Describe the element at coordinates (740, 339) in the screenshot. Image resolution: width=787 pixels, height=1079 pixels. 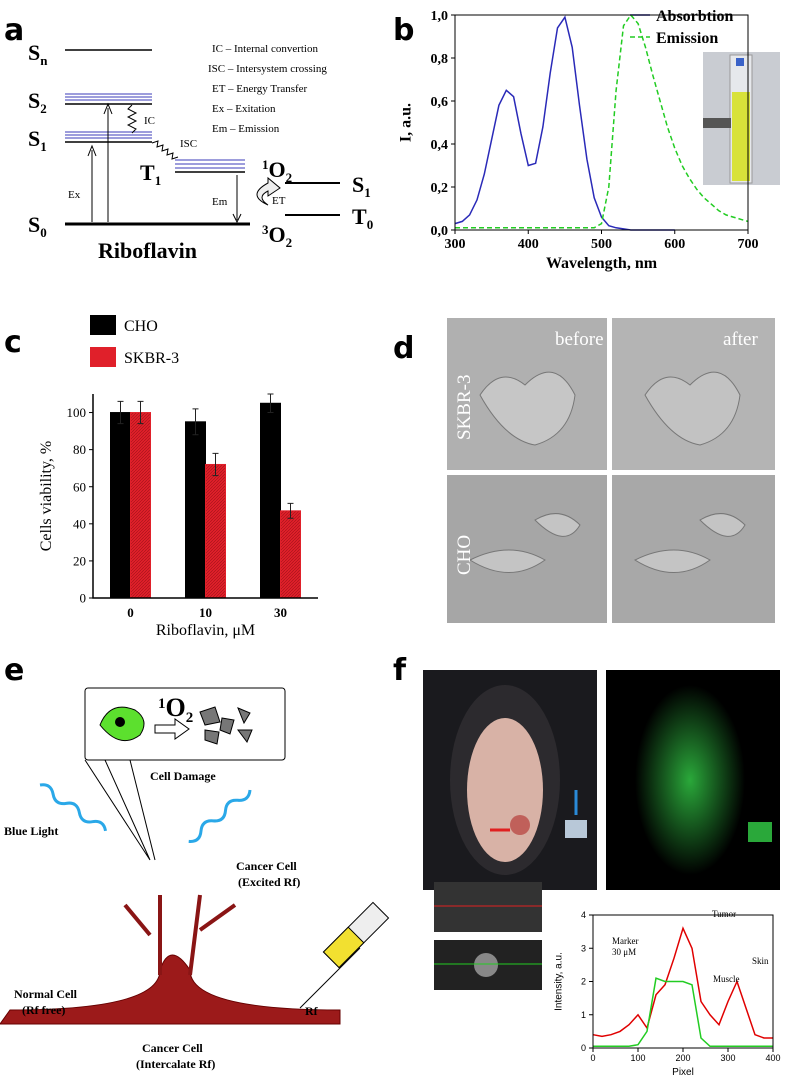
I see `column-label: after` at that location.